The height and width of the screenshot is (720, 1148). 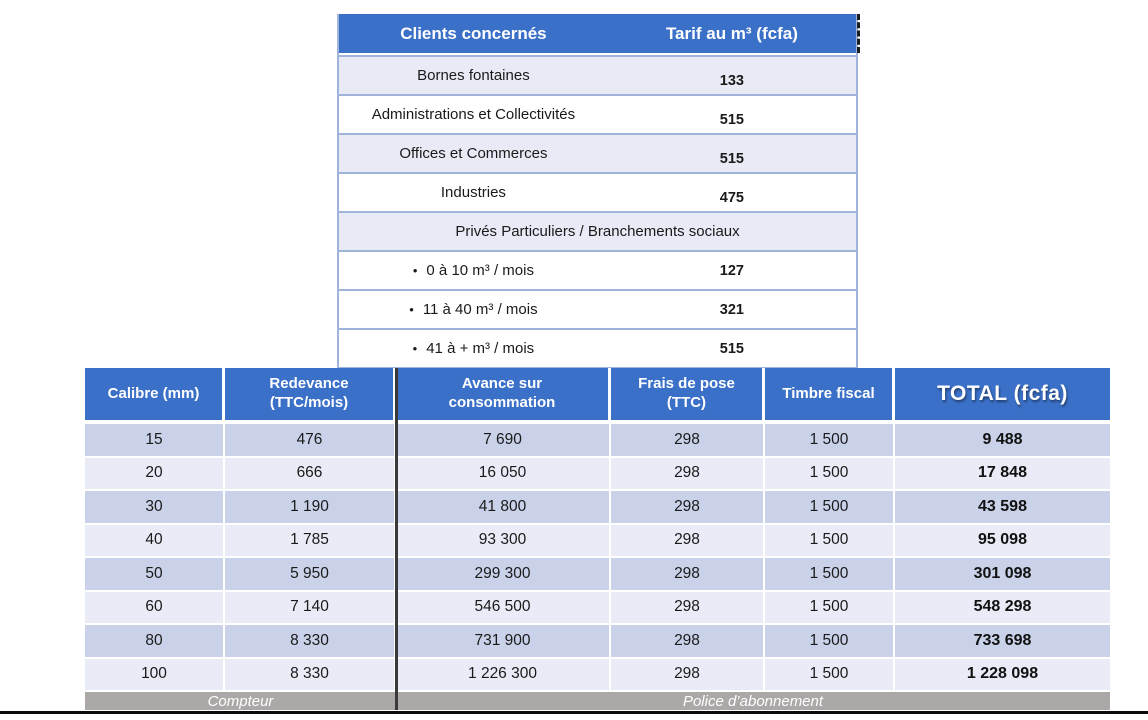 What do you see at coordinates (310, 440) in the screenshot?
I see `cell-redevance: 476` at bounding box center [310, 440].